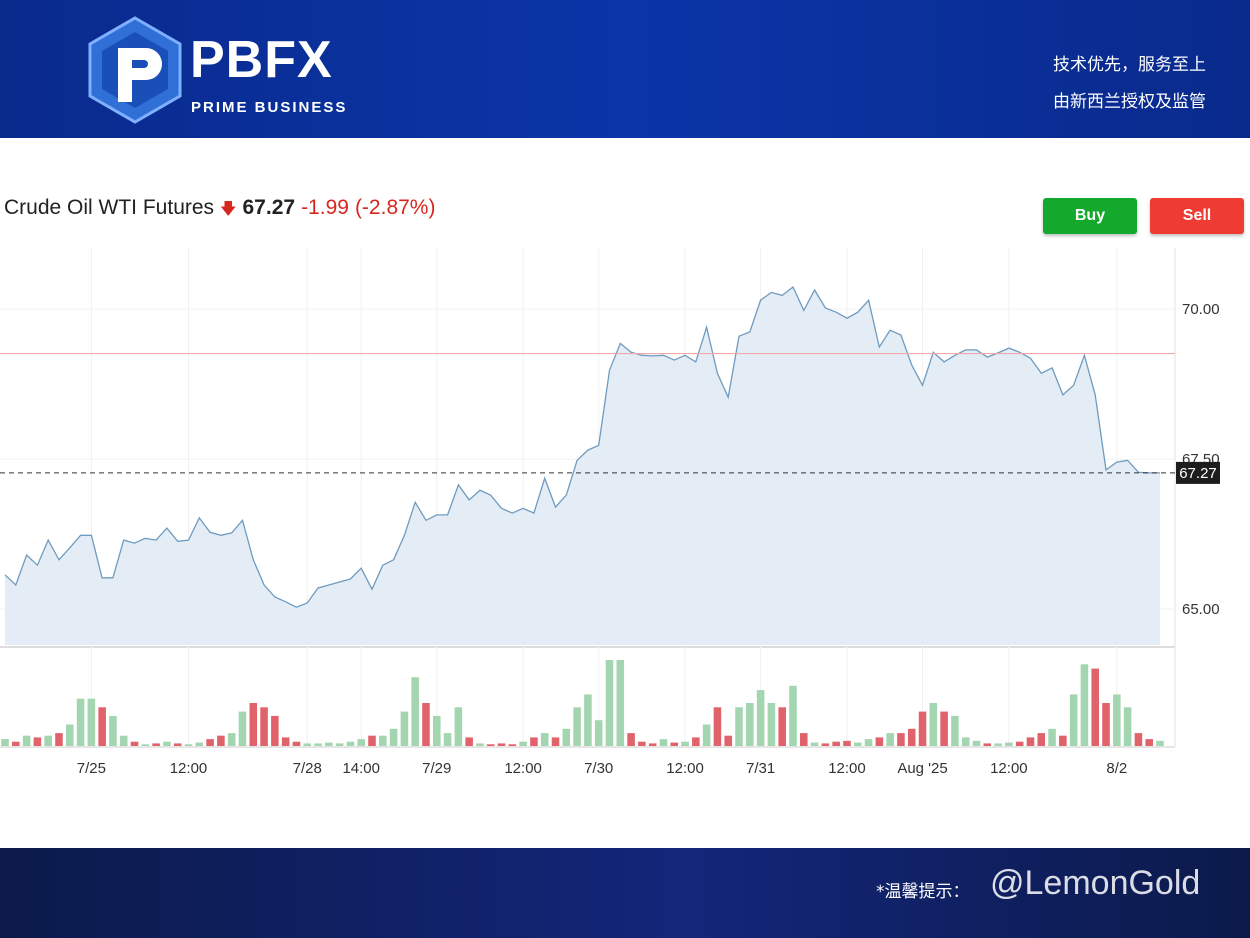 The image size is (1250, 938). What do you see at coordinates (625, 69) in the screenshot?
I see `header-banner: PBFX PRIME BUSINESS 技术优先，服务至上 由新西兰授权及监管` at bounding box center [625, 69].